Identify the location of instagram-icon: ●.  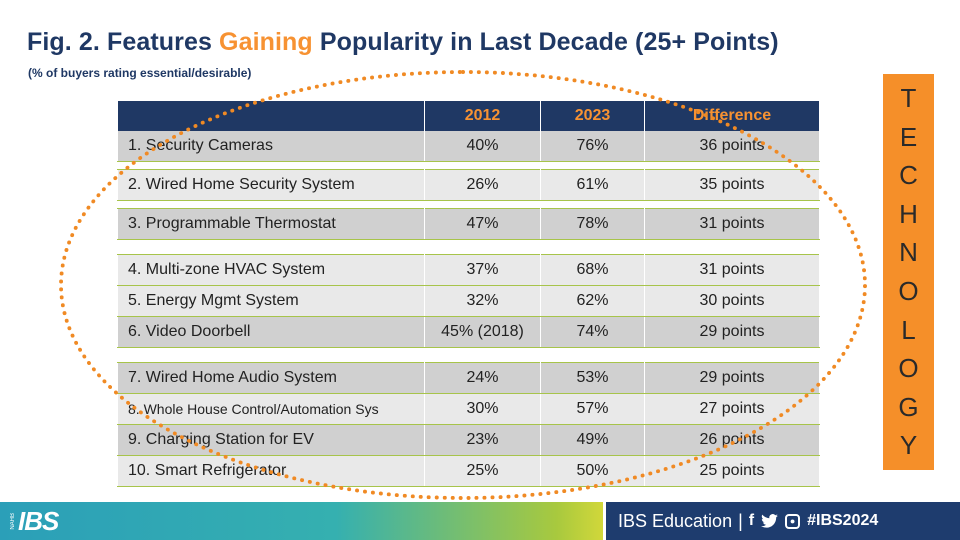
(793, 521).